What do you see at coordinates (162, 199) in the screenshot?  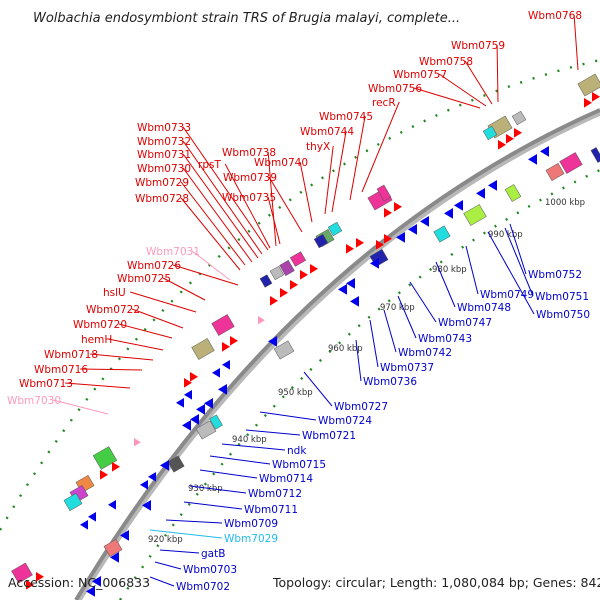 I see `gene-label-forward: Wbm0728` at bounding box center [162, 199].